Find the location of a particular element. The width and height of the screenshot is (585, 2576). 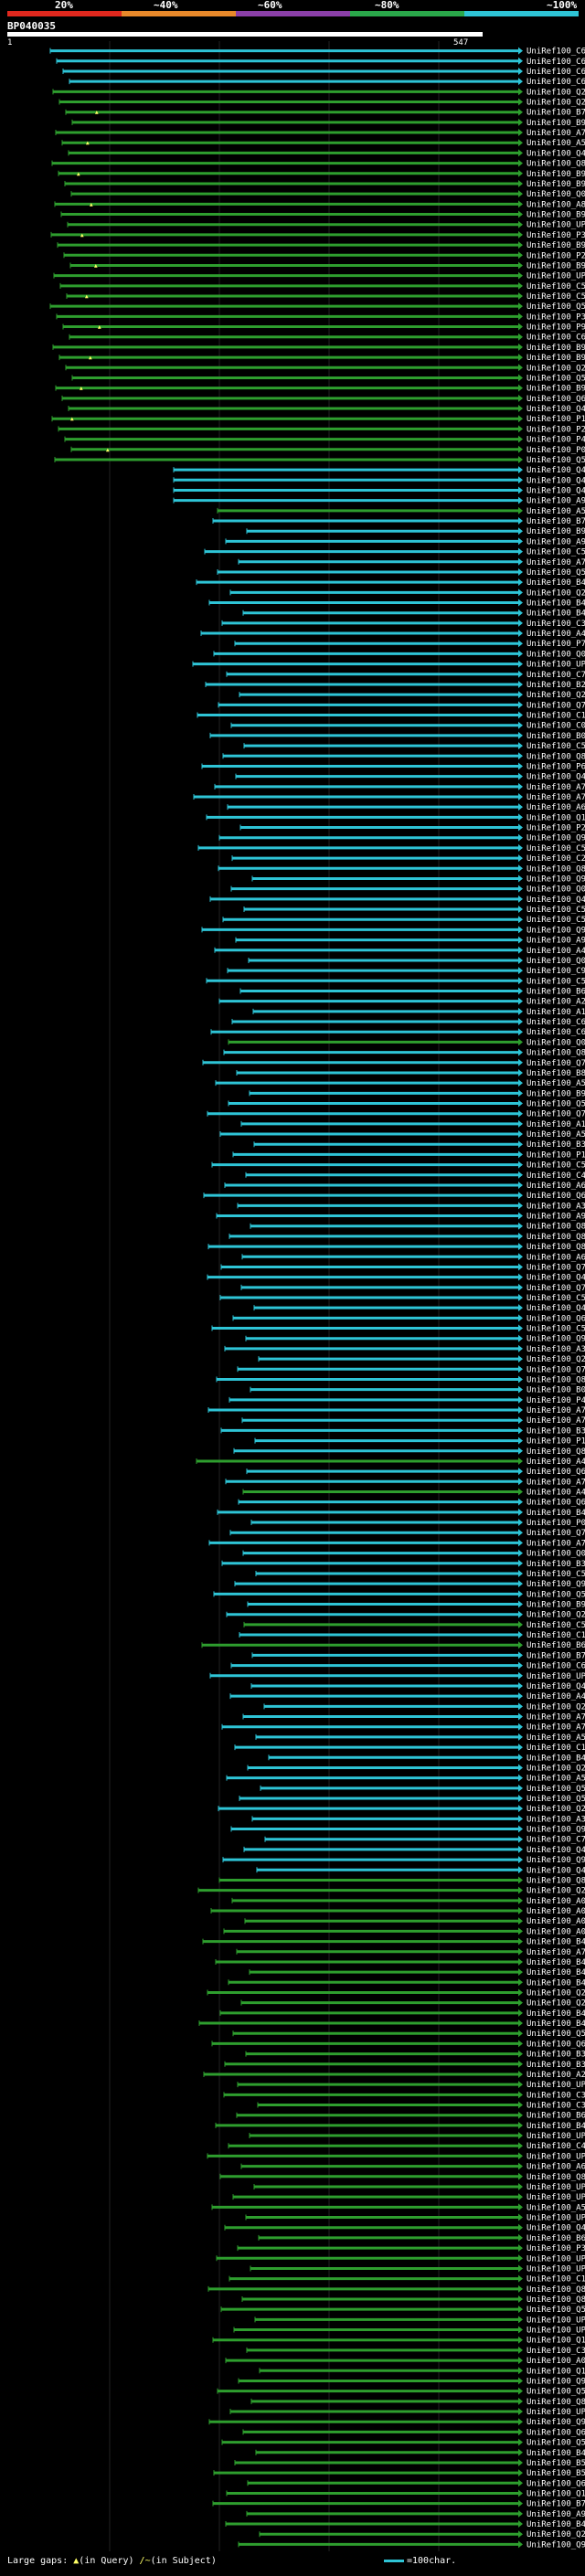

hit-label: UniRef100_Q7SP24 is located at coordinates (556, 705).